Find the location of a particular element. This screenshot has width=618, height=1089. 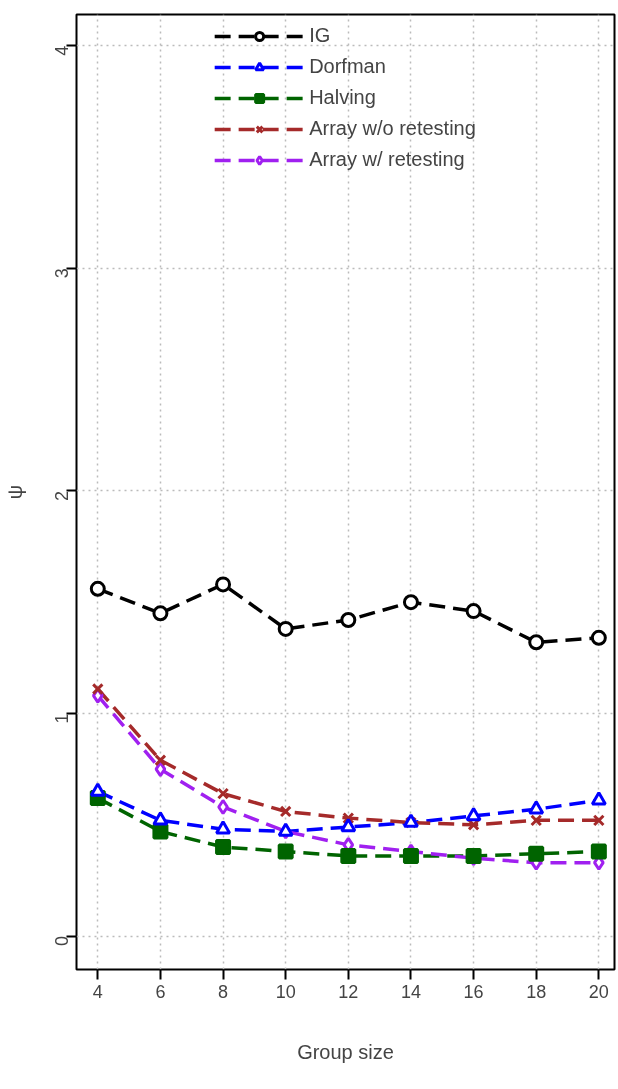

x-tick-label: 10 is located at coordinates (285, 991).